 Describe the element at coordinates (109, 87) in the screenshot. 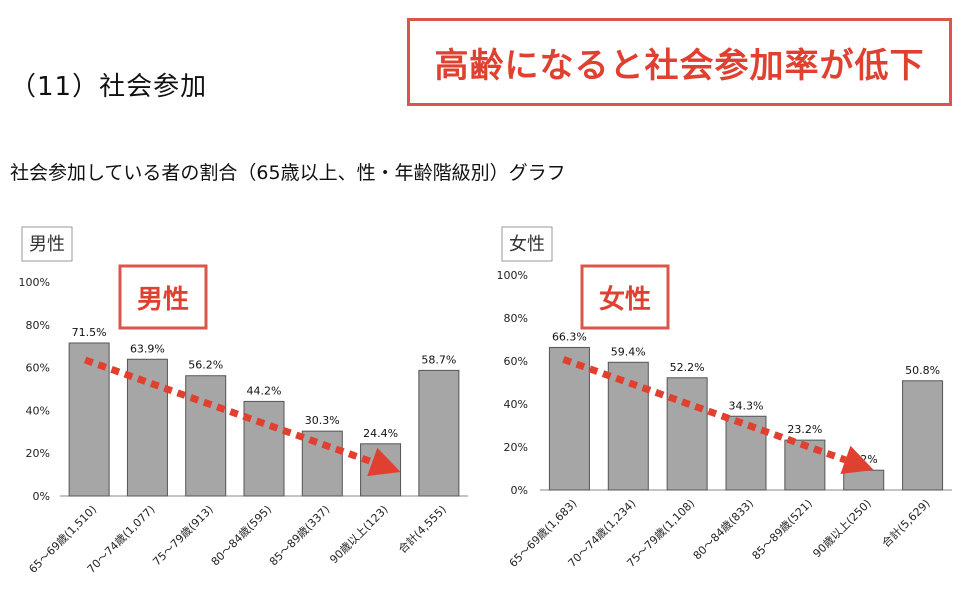

I see `section-title: （11）社会参加` at that location.